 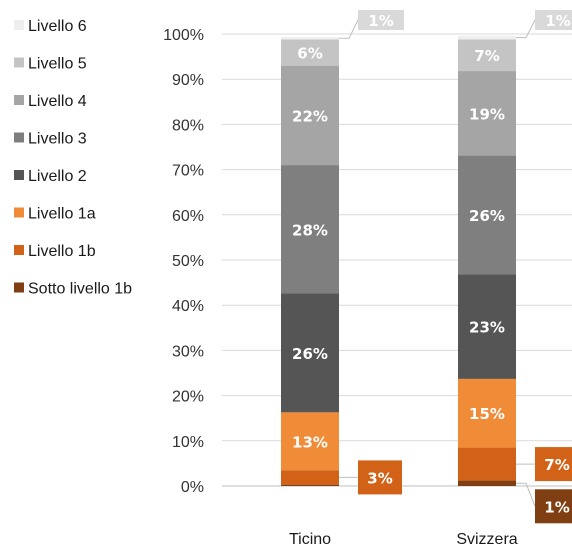 What do you see at coordinates (188, 80) in the screenshot?
I see `y-tick-label: 90%` at bounding box center [188, 80].